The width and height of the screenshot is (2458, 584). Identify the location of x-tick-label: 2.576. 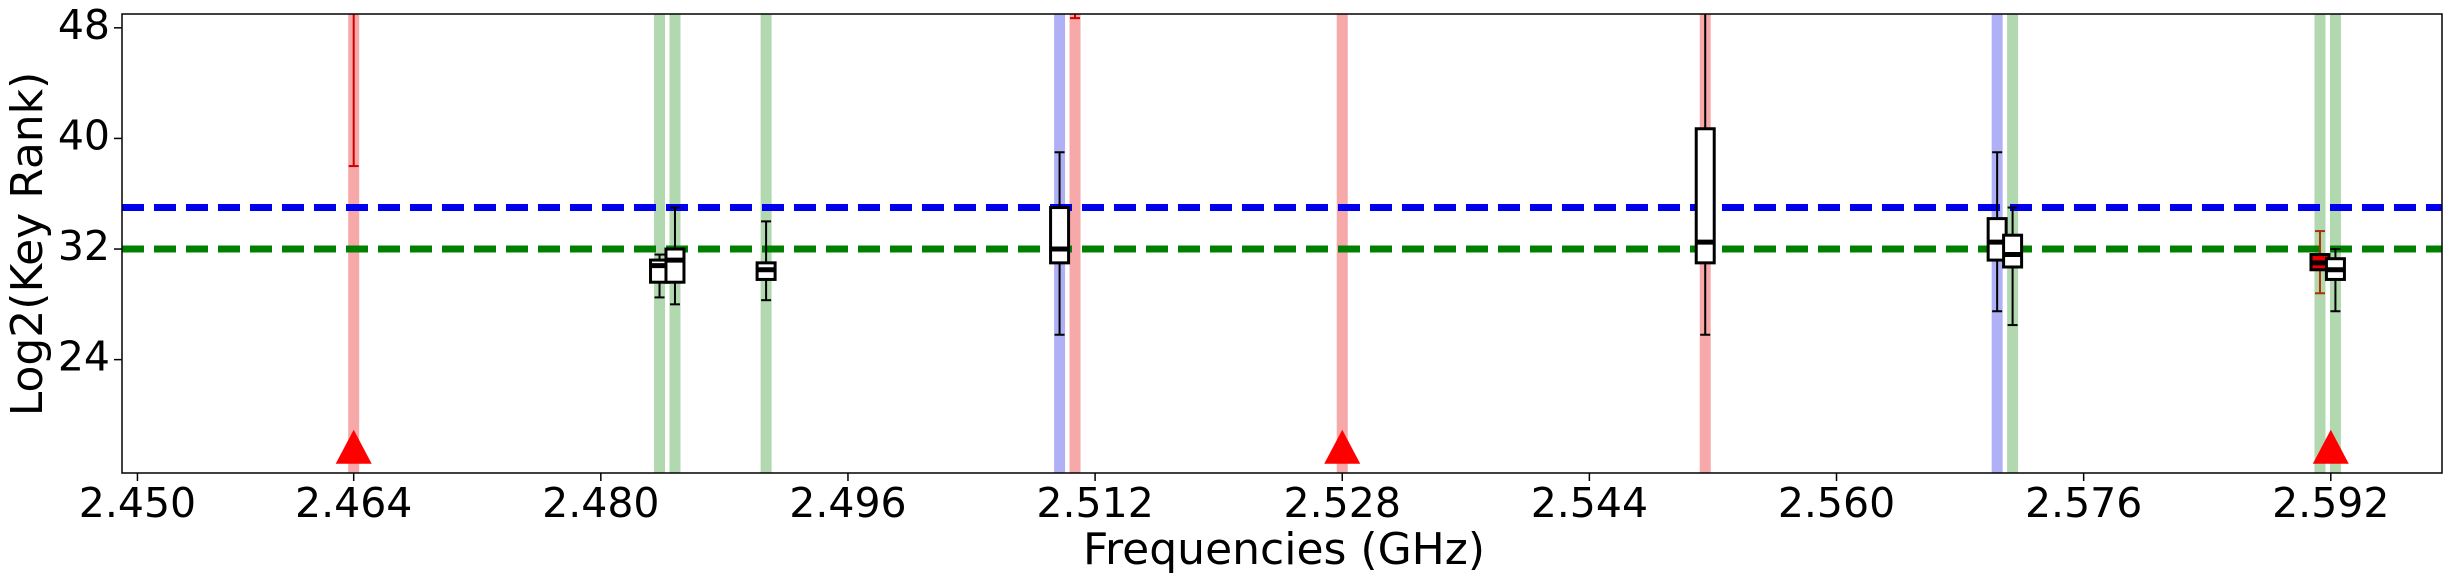
(2083, 503).